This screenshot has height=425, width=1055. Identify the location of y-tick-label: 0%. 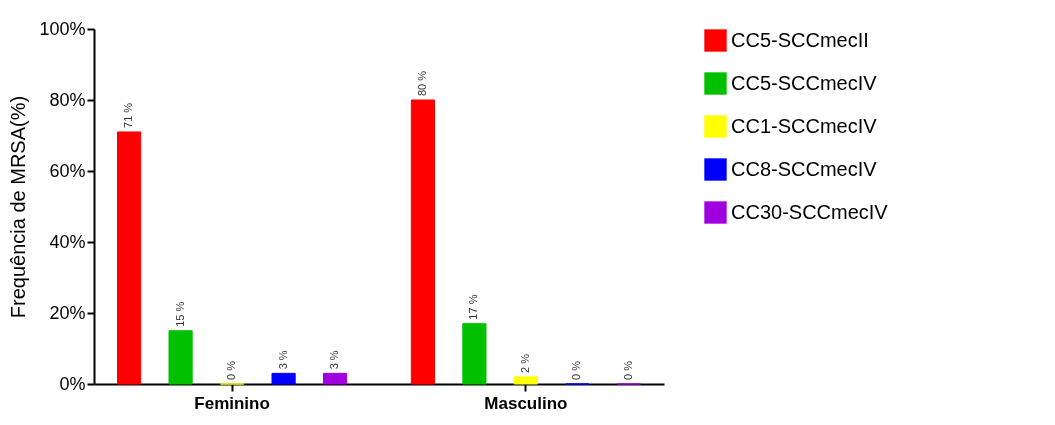
(72, 383).